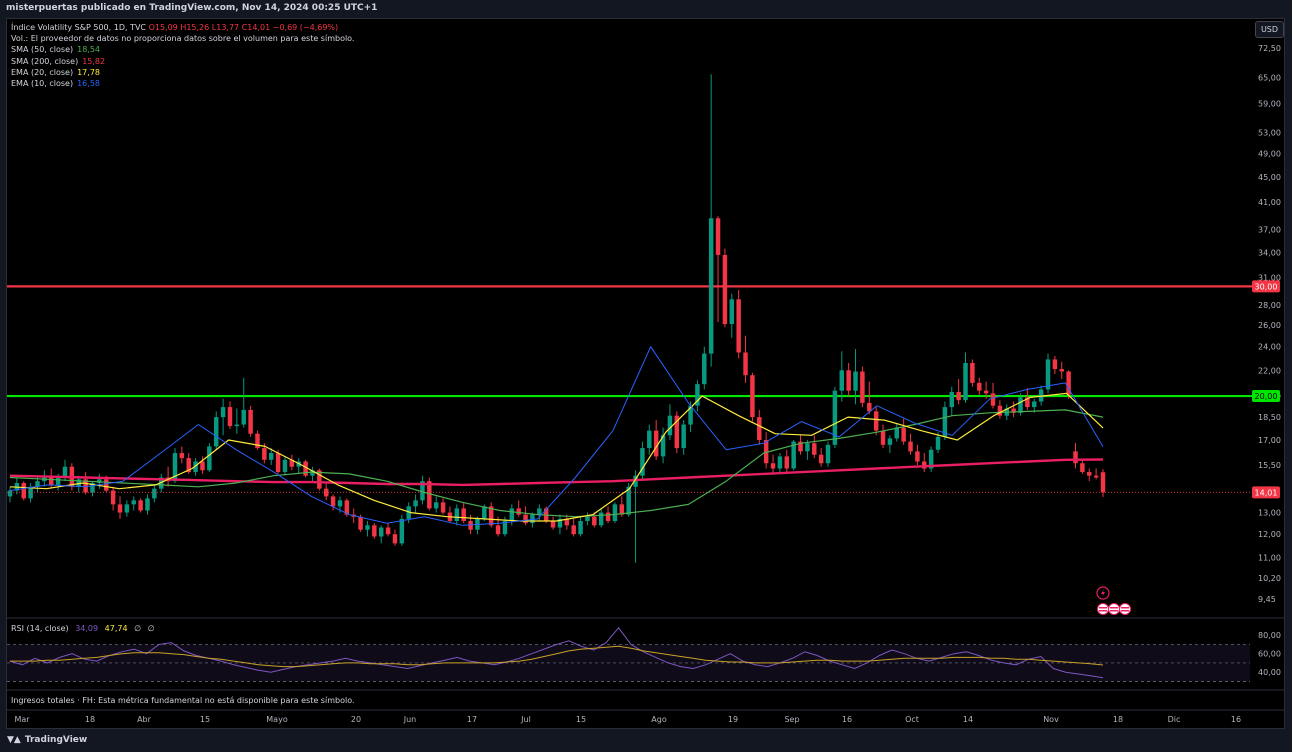 The image size is (1292, 752). Describe the element at coordinates (89, 50) in the screenshot. I see `indicator-value: 18,54` at that location.